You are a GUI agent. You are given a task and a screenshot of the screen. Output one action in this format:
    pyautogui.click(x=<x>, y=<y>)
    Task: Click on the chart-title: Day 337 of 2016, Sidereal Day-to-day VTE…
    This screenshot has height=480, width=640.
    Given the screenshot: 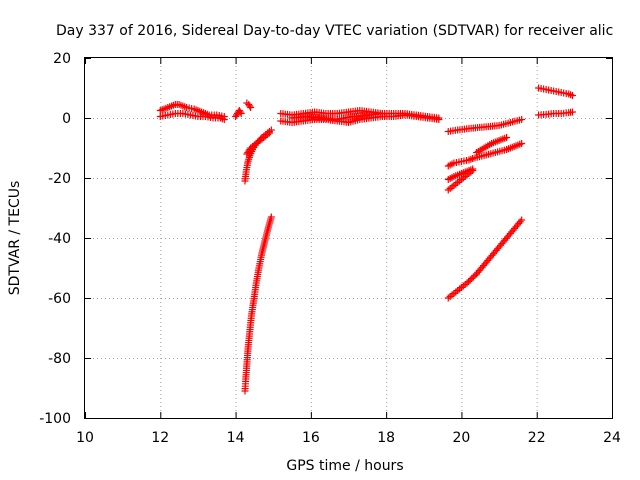 What is the action you would take?
    pyautogui.click(x=334, y=31)
    